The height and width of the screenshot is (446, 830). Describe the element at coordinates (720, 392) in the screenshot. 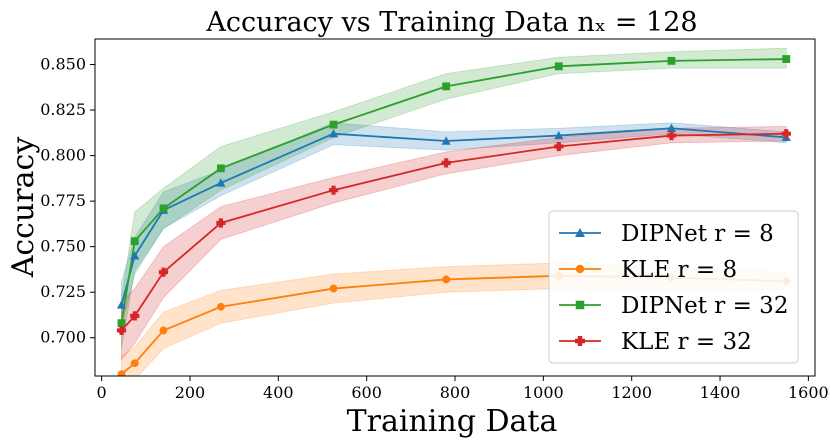

I see `x-tick-label: 1400` at that location.